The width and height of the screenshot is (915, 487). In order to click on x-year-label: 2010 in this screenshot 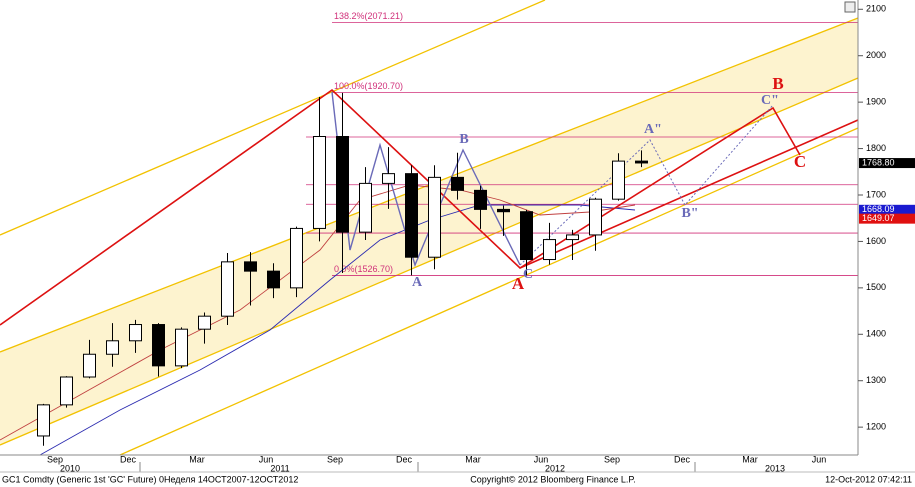, I will do `click(70, 468)`.